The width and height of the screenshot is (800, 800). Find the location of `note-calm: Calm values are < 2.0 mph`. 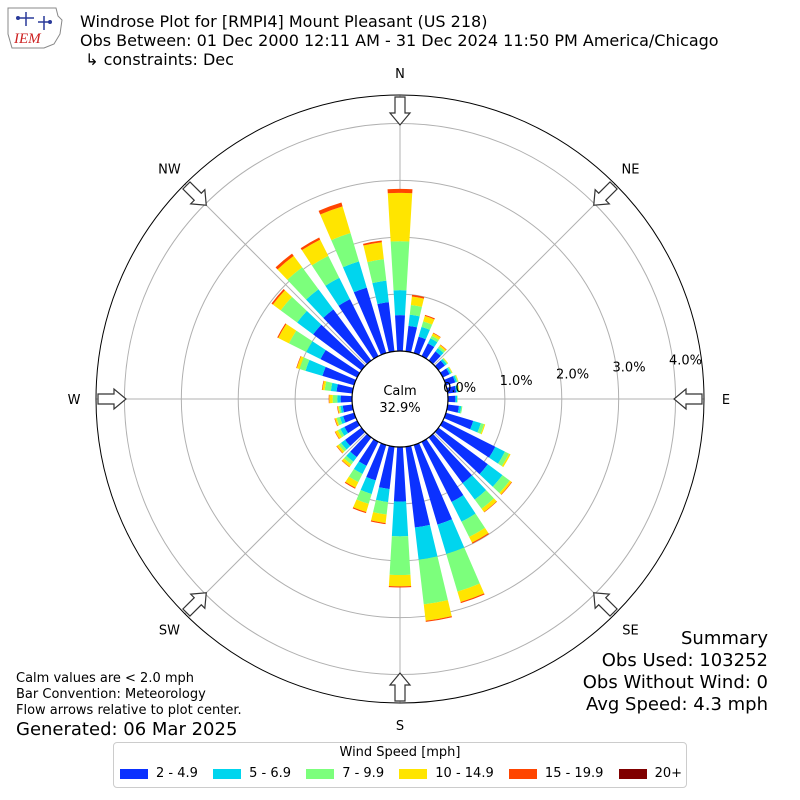

note-calm: Calm values are < 2.0 mph is located at coordinates (105, 678).